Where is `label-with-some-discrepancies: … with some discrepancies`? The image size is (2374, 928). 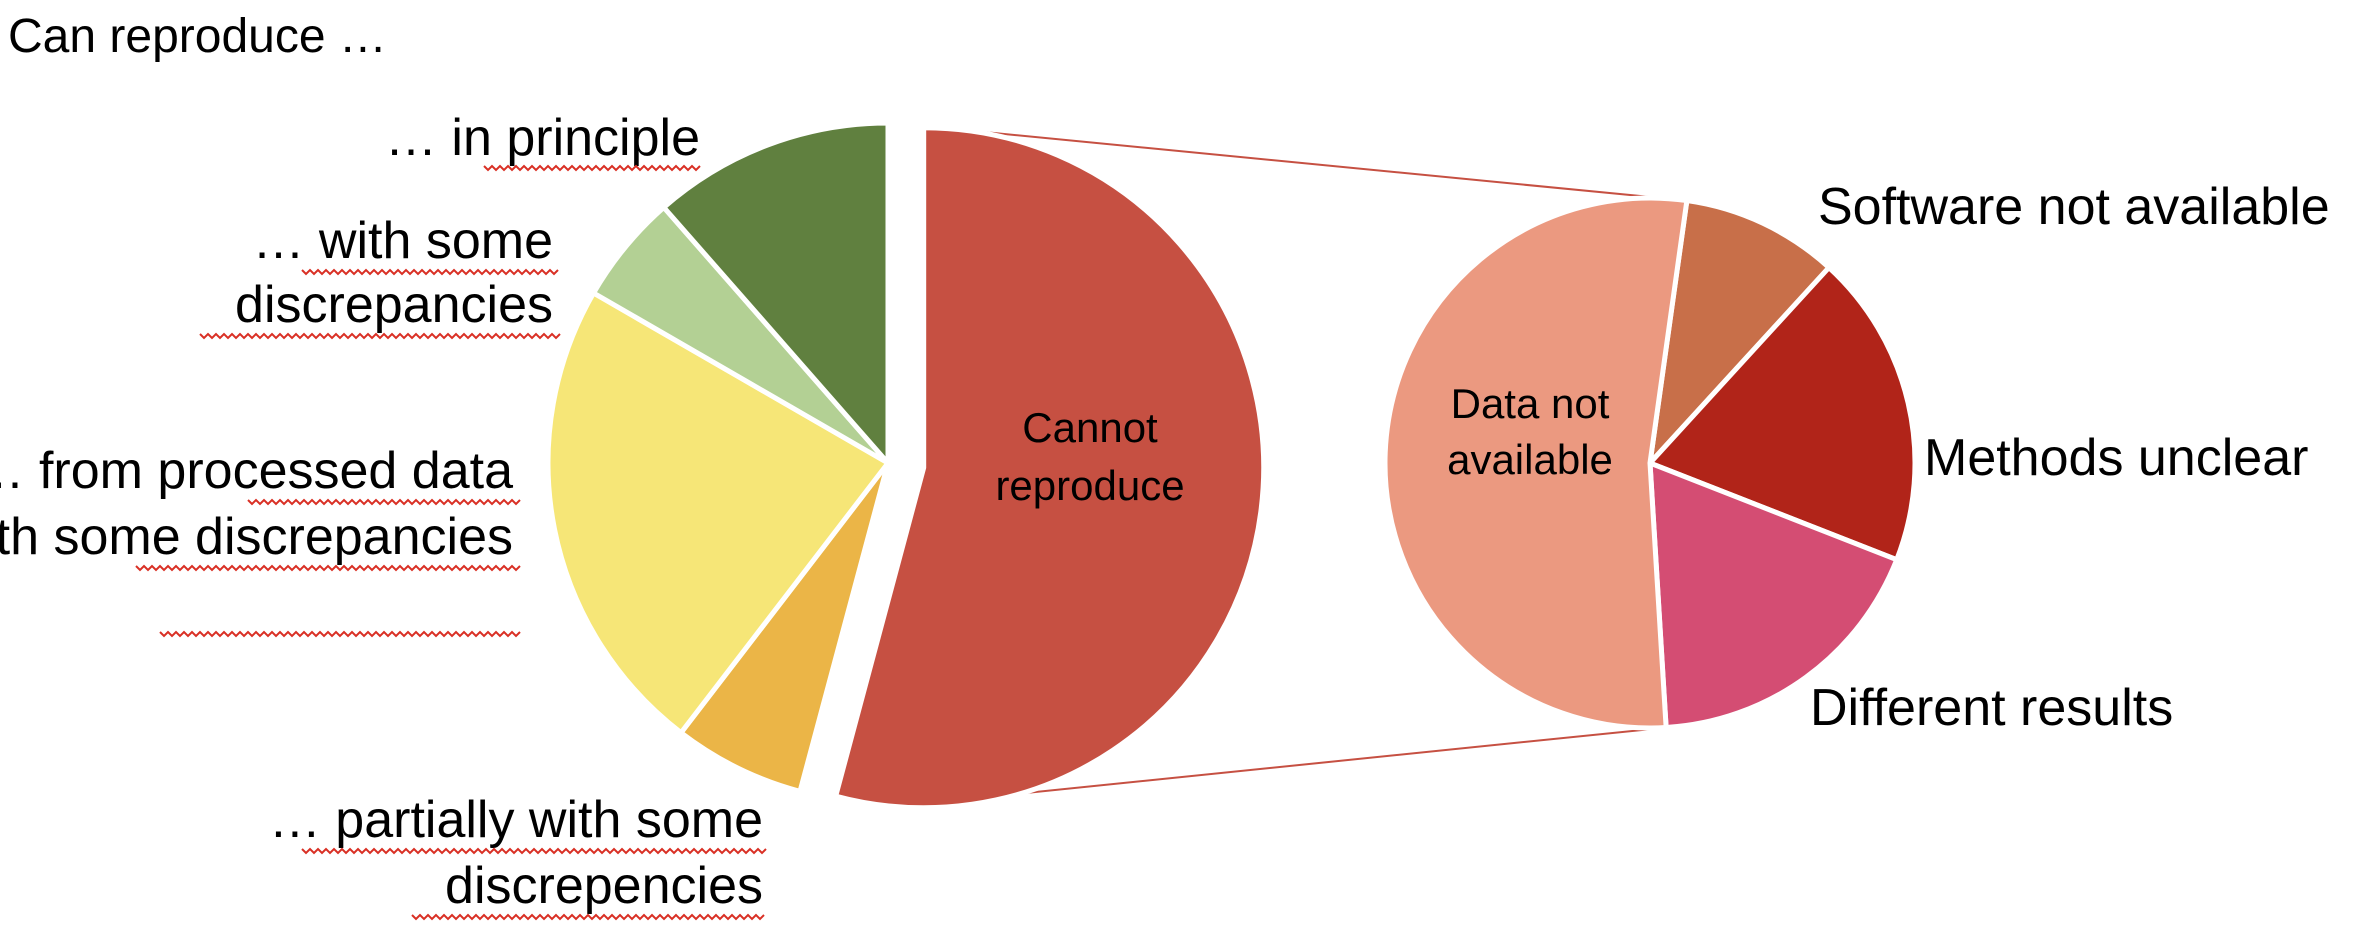
label-with-some-discrepancies: … with some discrepancies is located at coordinates (394, 273).